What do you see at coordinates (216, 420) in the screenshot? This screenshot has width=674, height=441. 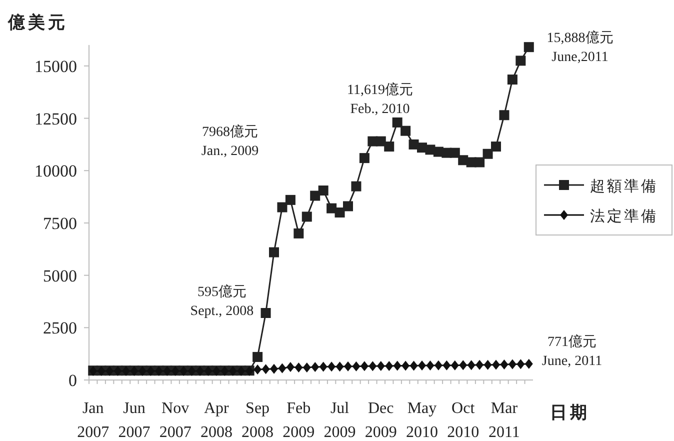 I see `x-tick-label: Apr 2008` at bounding box center [216, 420].